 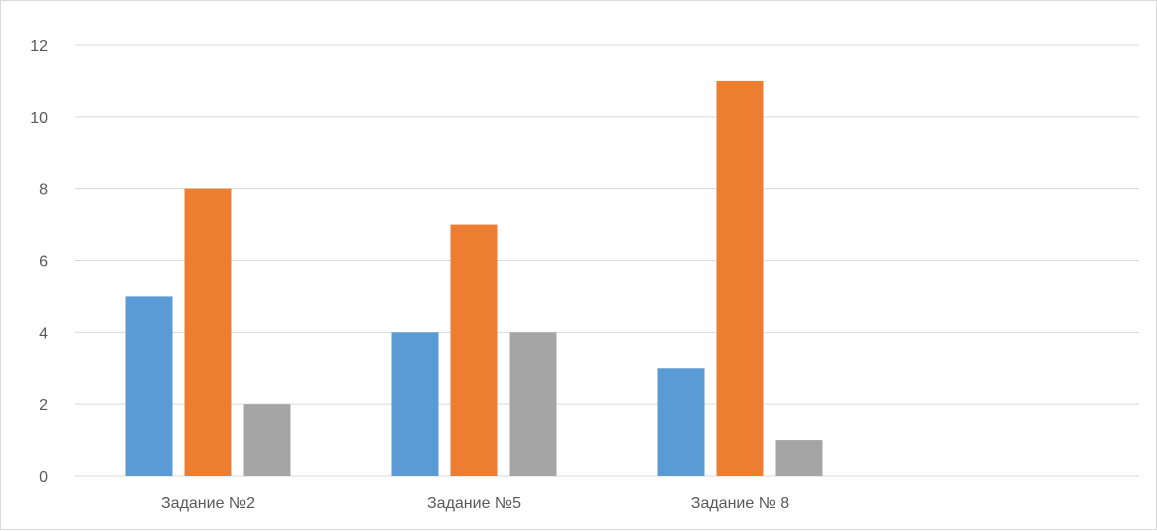 I want to click on x-axis-ticks: Задание №2 Задание №5 Задание № 8, so click(x=475, y=503).